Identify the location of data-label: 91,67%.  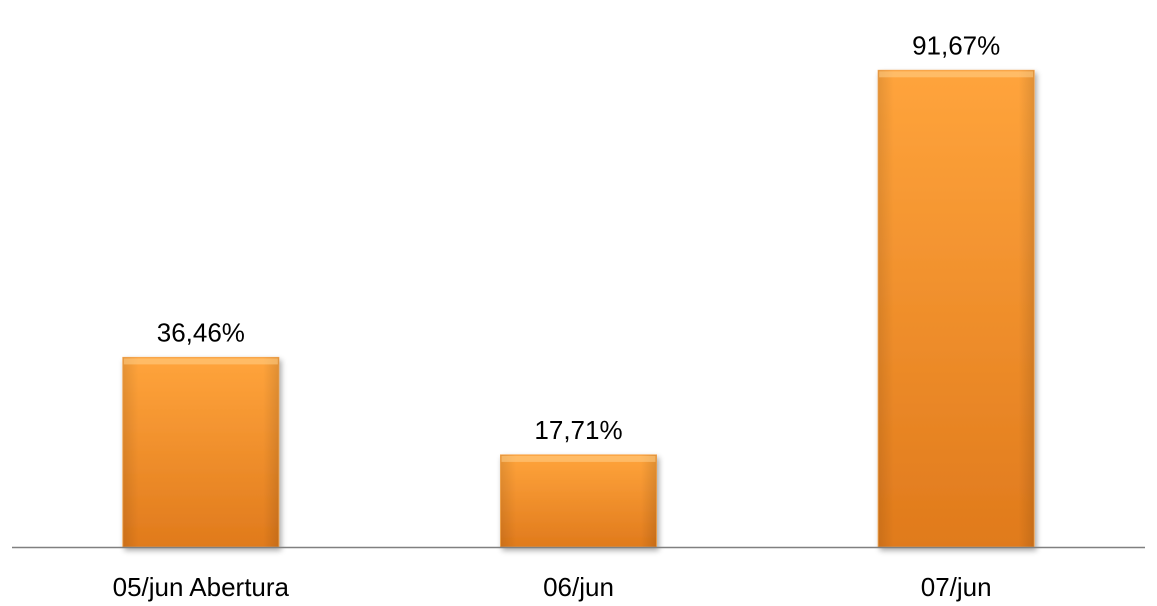
(956, 45).